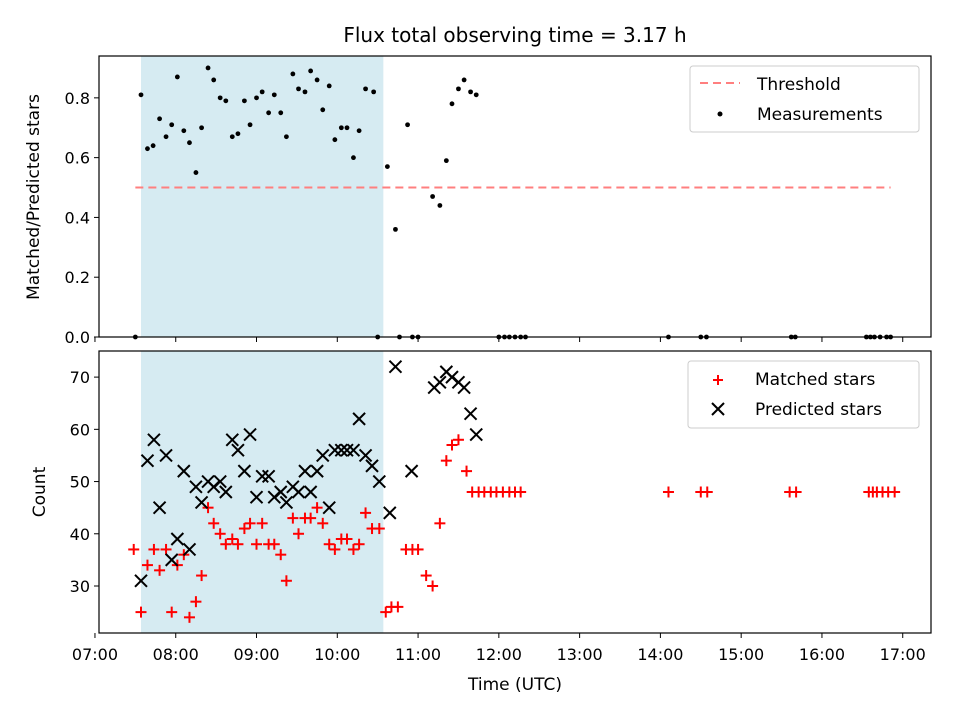  What do you see at coordinates (308, 473) in the screenshot?
I see `predicted-stars-points` at bounding box center [308, 473].